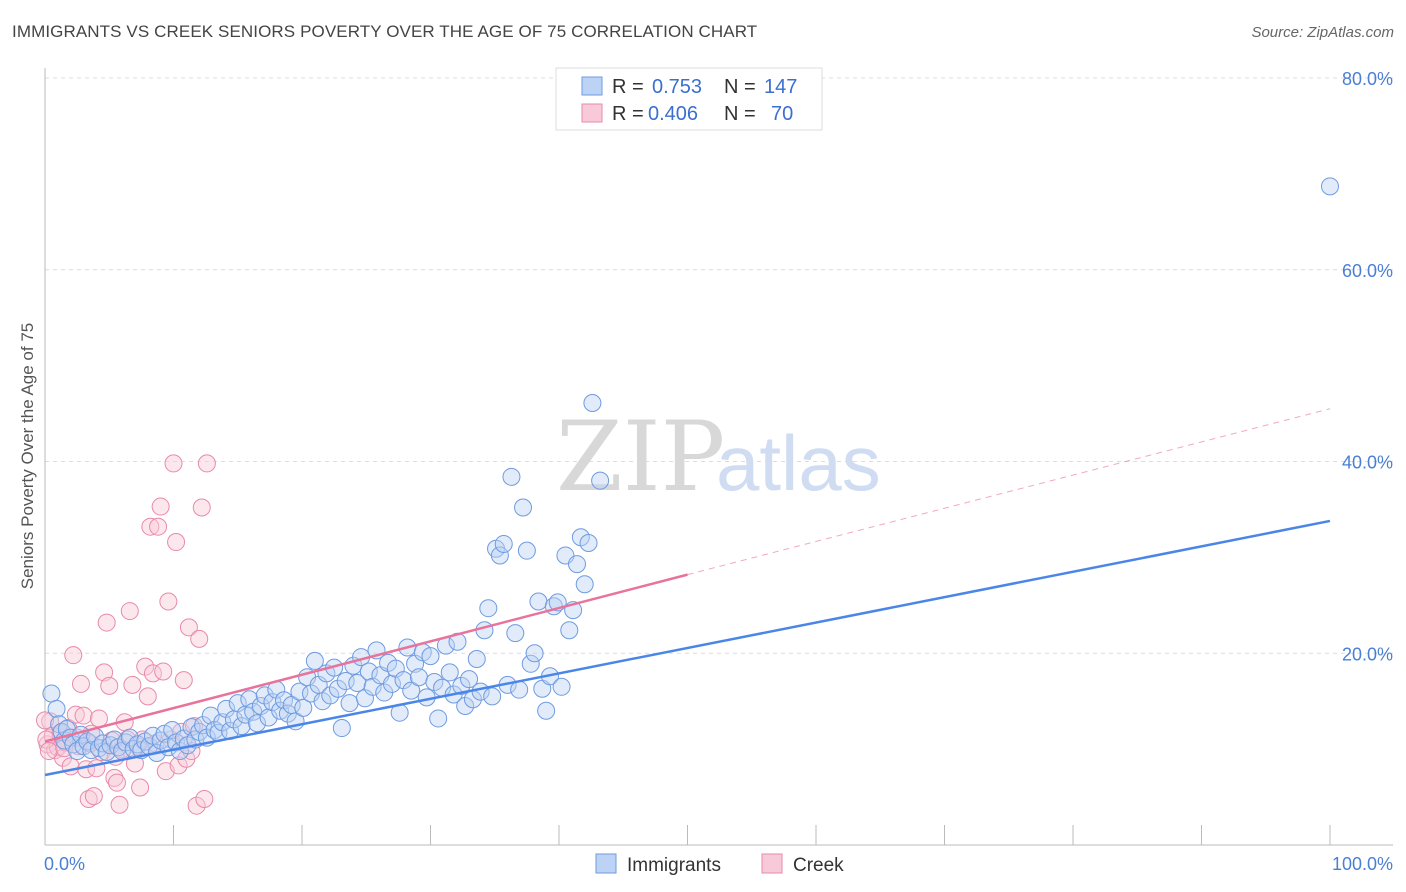  Describe the element at coordinates (592, 113) in the screenshot. I see `legend-swatch-creek` at that location.